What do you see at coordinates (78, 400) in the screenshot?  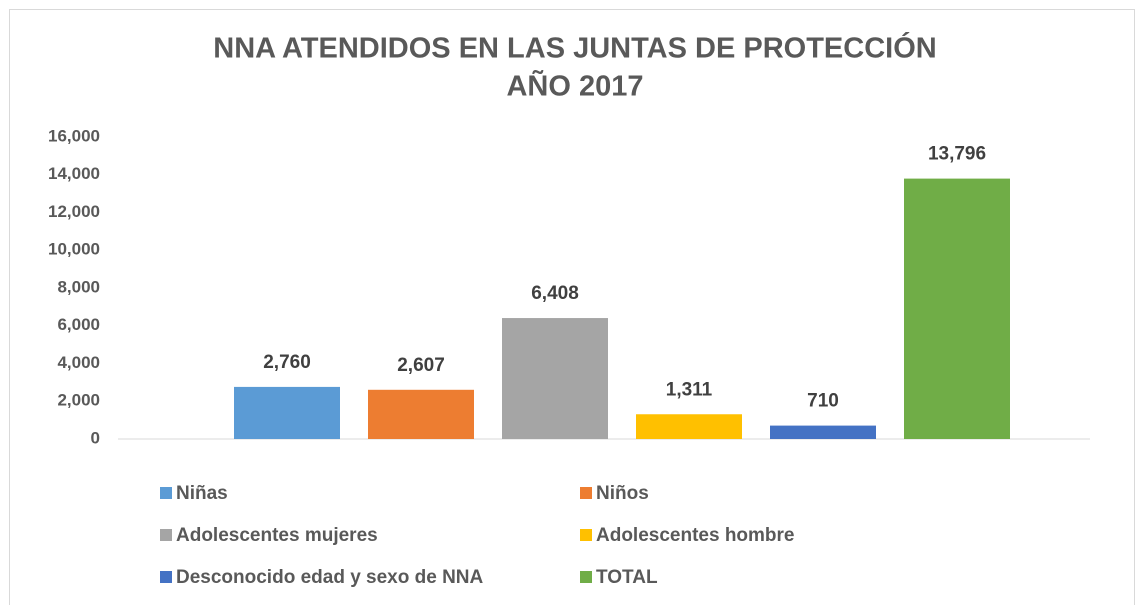 I see `y-tick-label: 2,000` at bounding box center [78, 400].